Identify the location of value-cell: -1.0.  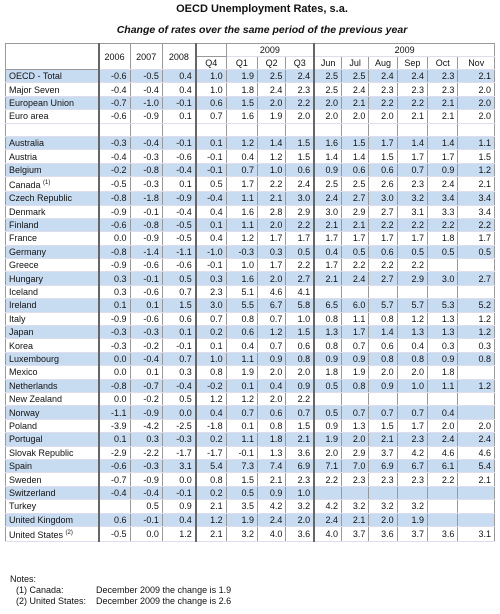
(146, 103).